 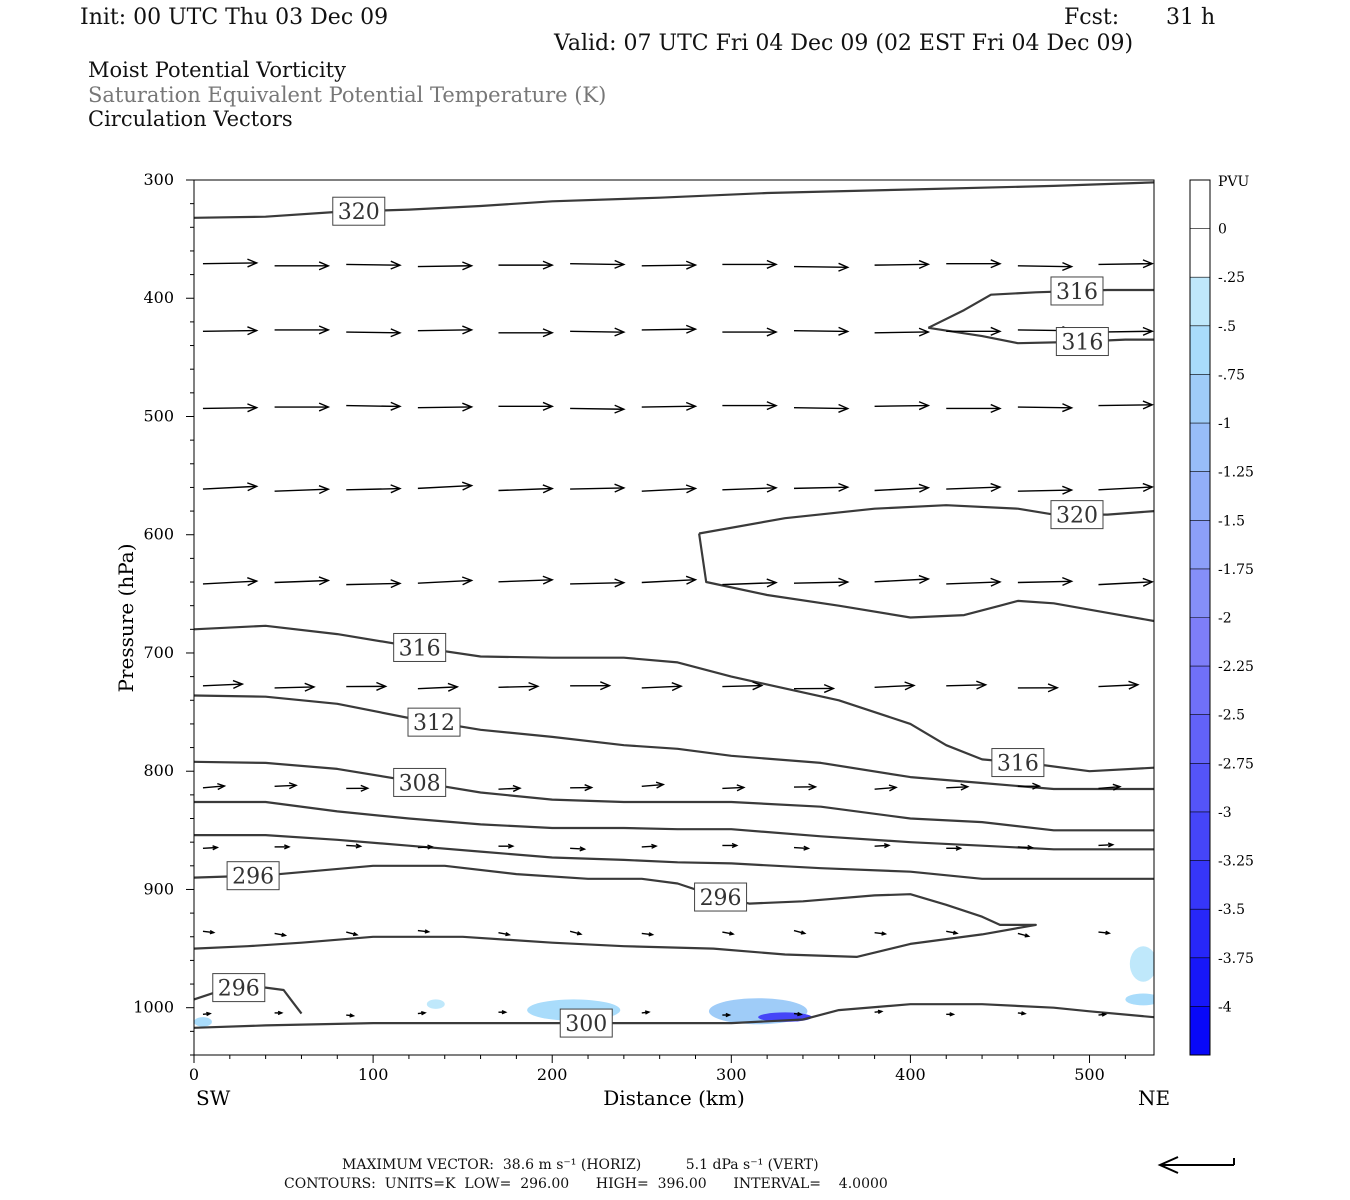 I want to click on contour-label: 296, so click(x=721, y=897).